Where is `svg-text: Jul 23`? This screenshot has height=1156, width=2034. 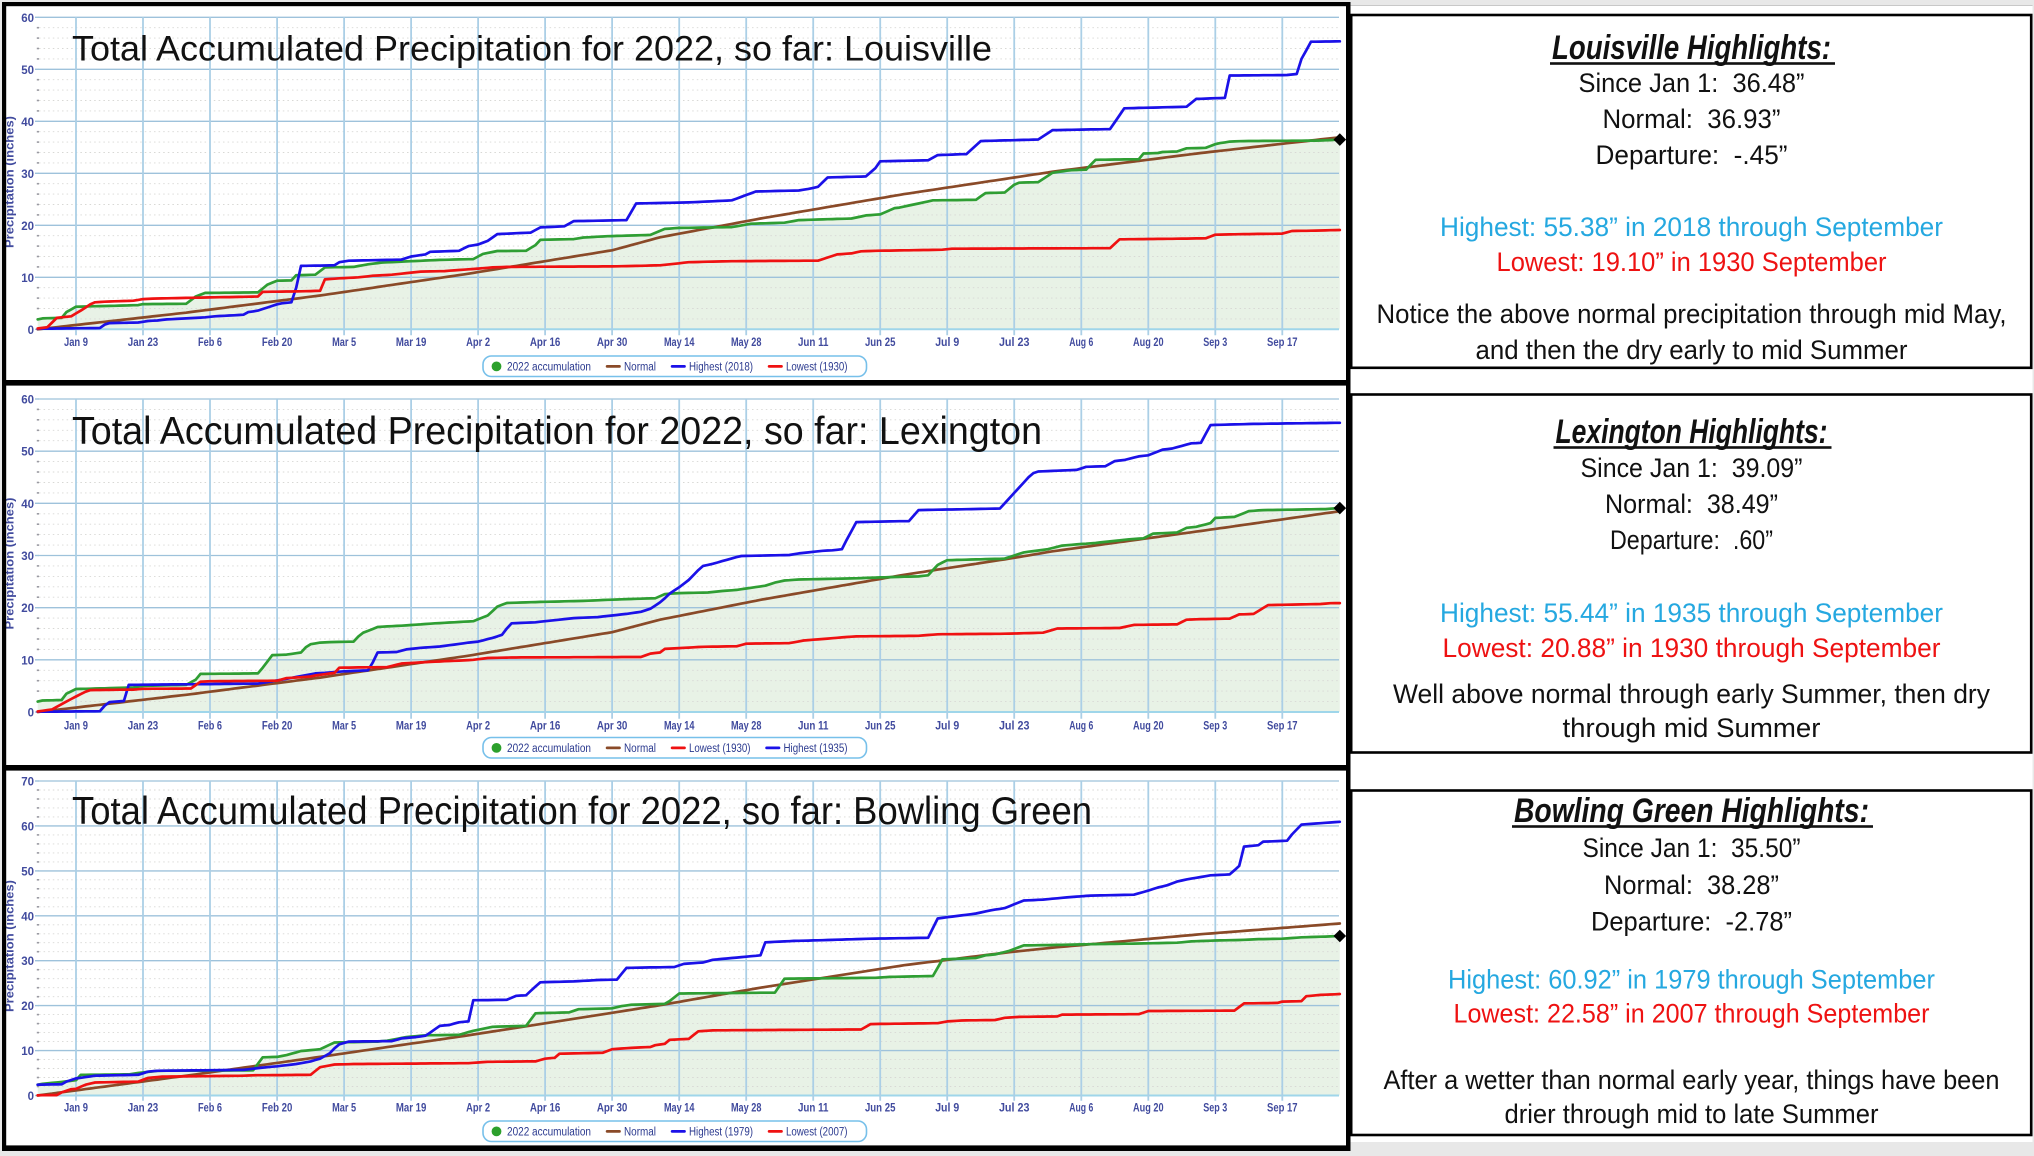 svg-text: Jul 23 is located at coordinates (1014, 1109).